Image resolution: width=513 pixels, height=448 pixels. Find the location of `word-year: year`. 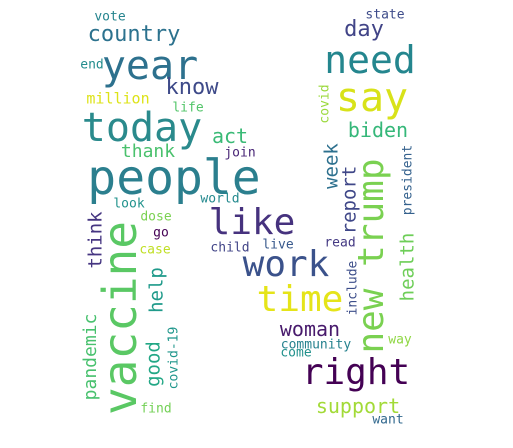

word-year: year is located at coordinates (150, 66).